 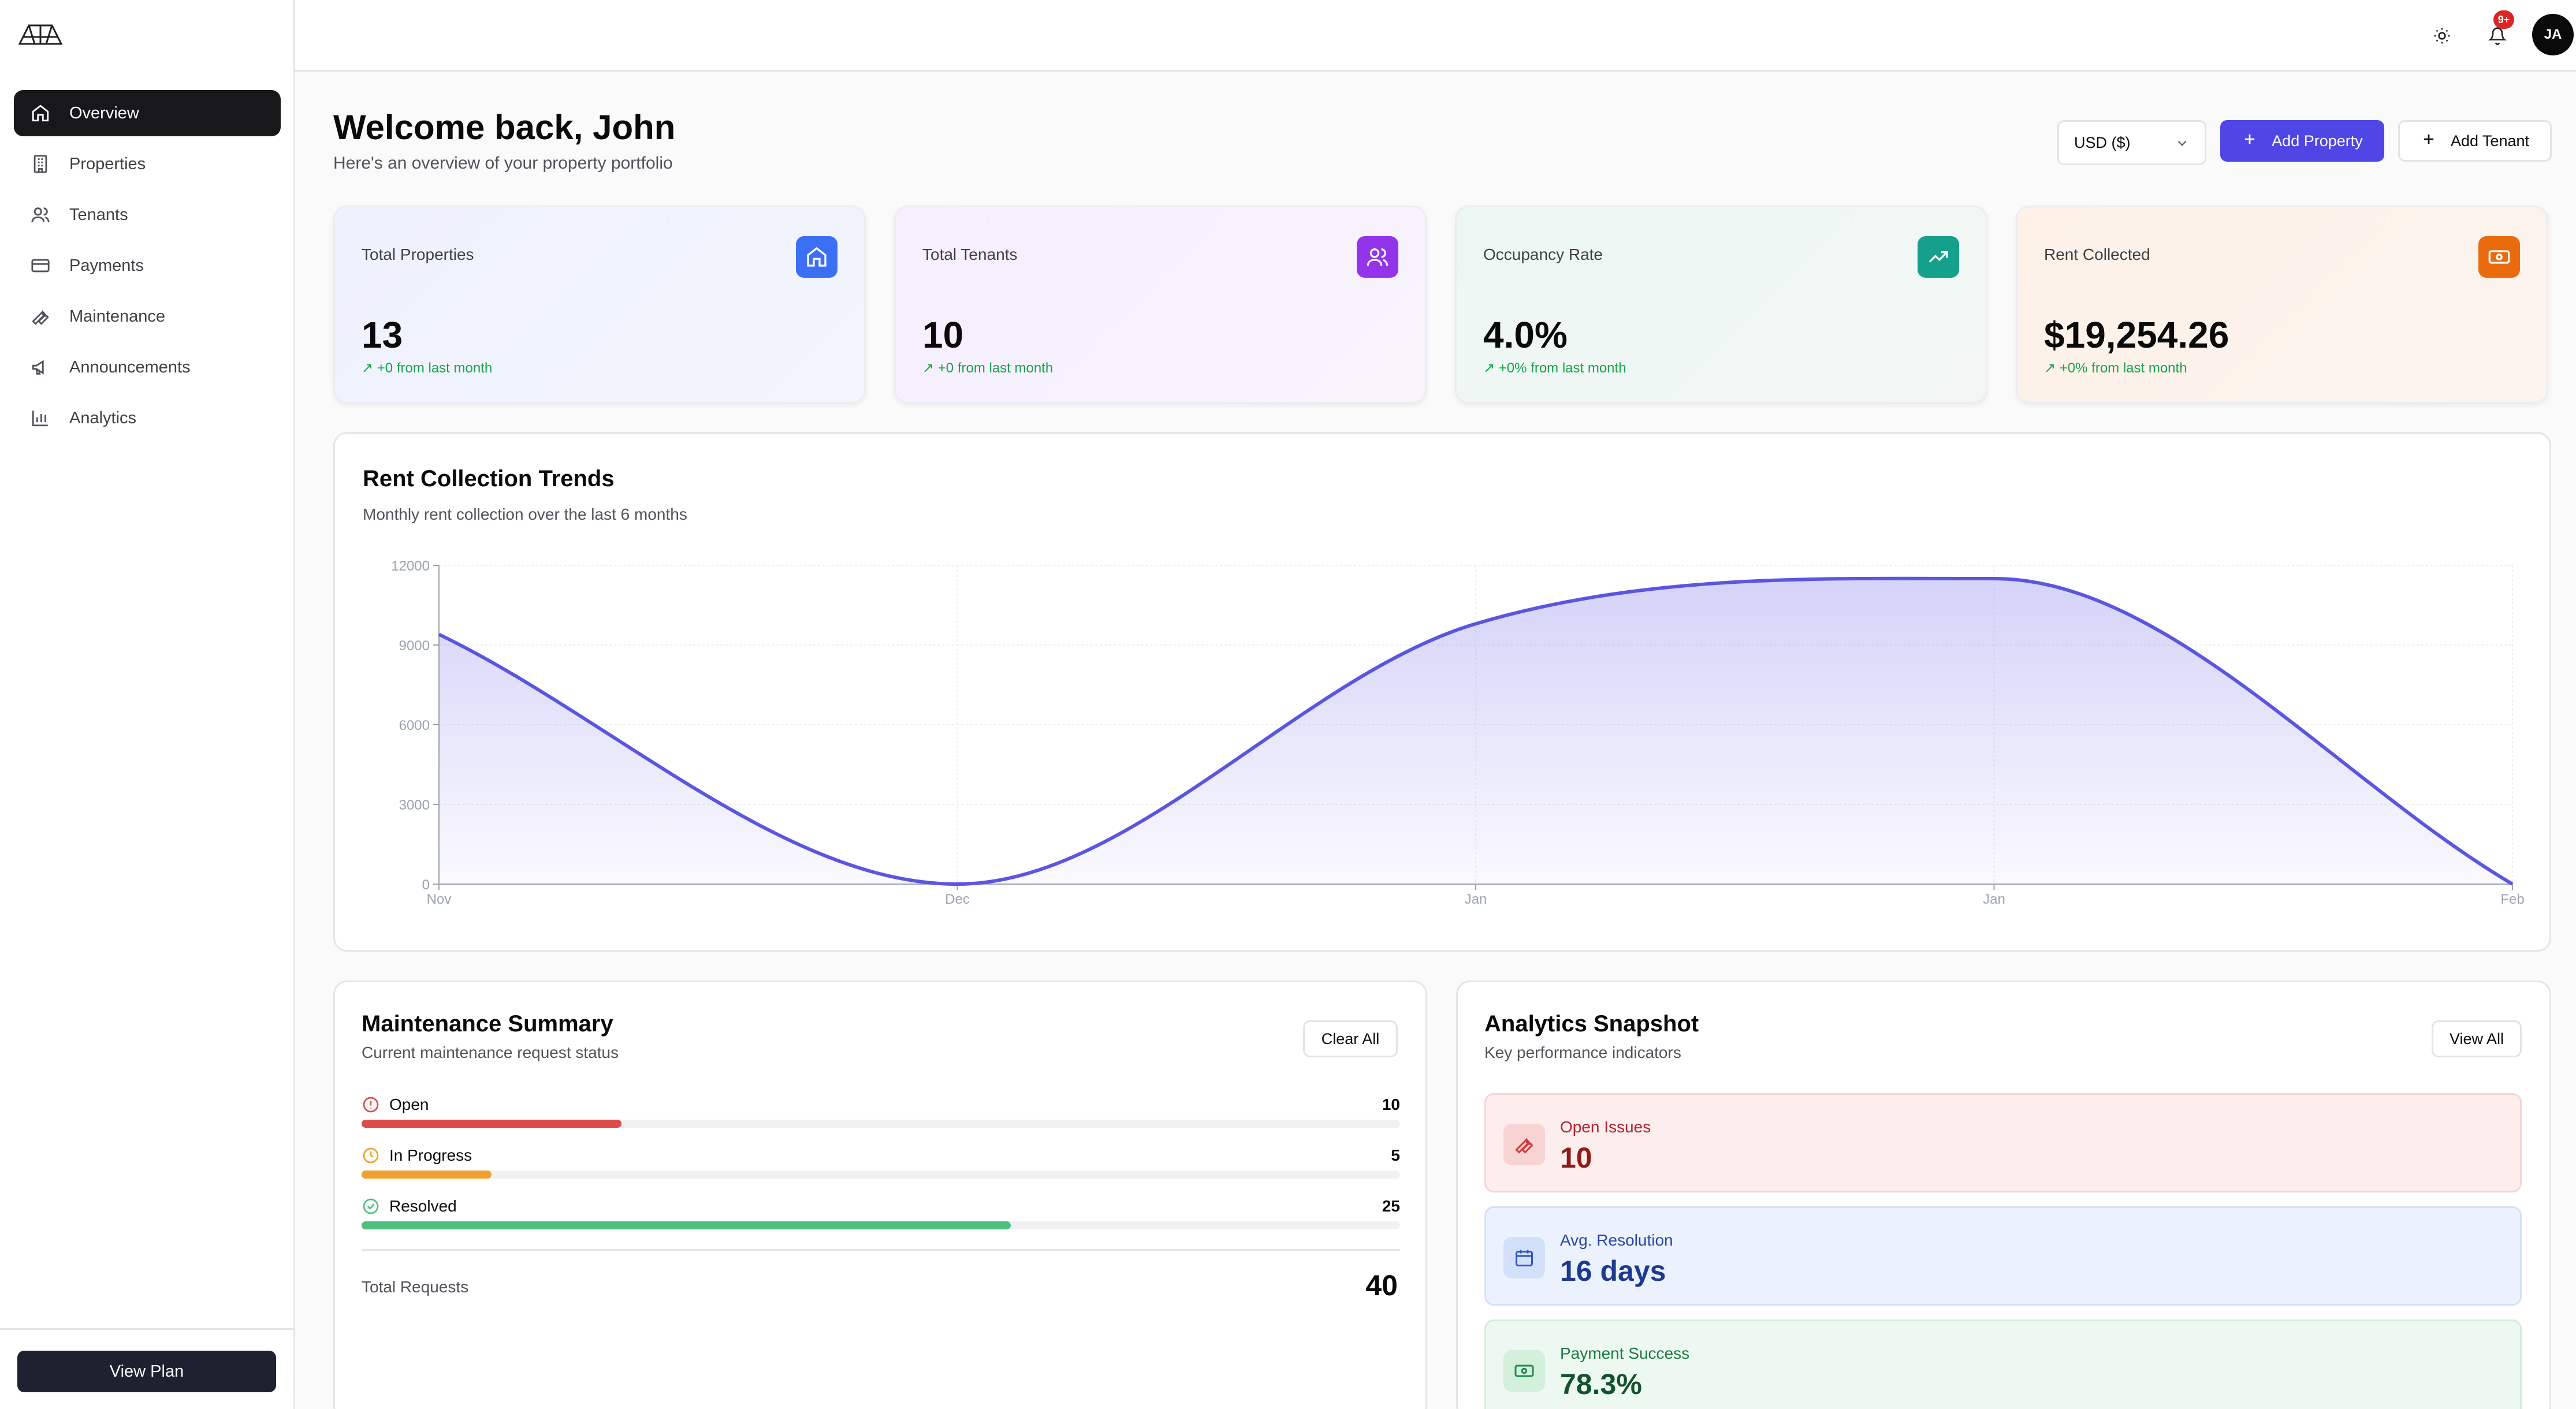 What do you see at coordinates (943, 335) in the screenshot?
I see `stat-value: 10` at bounding box center [943, 335].